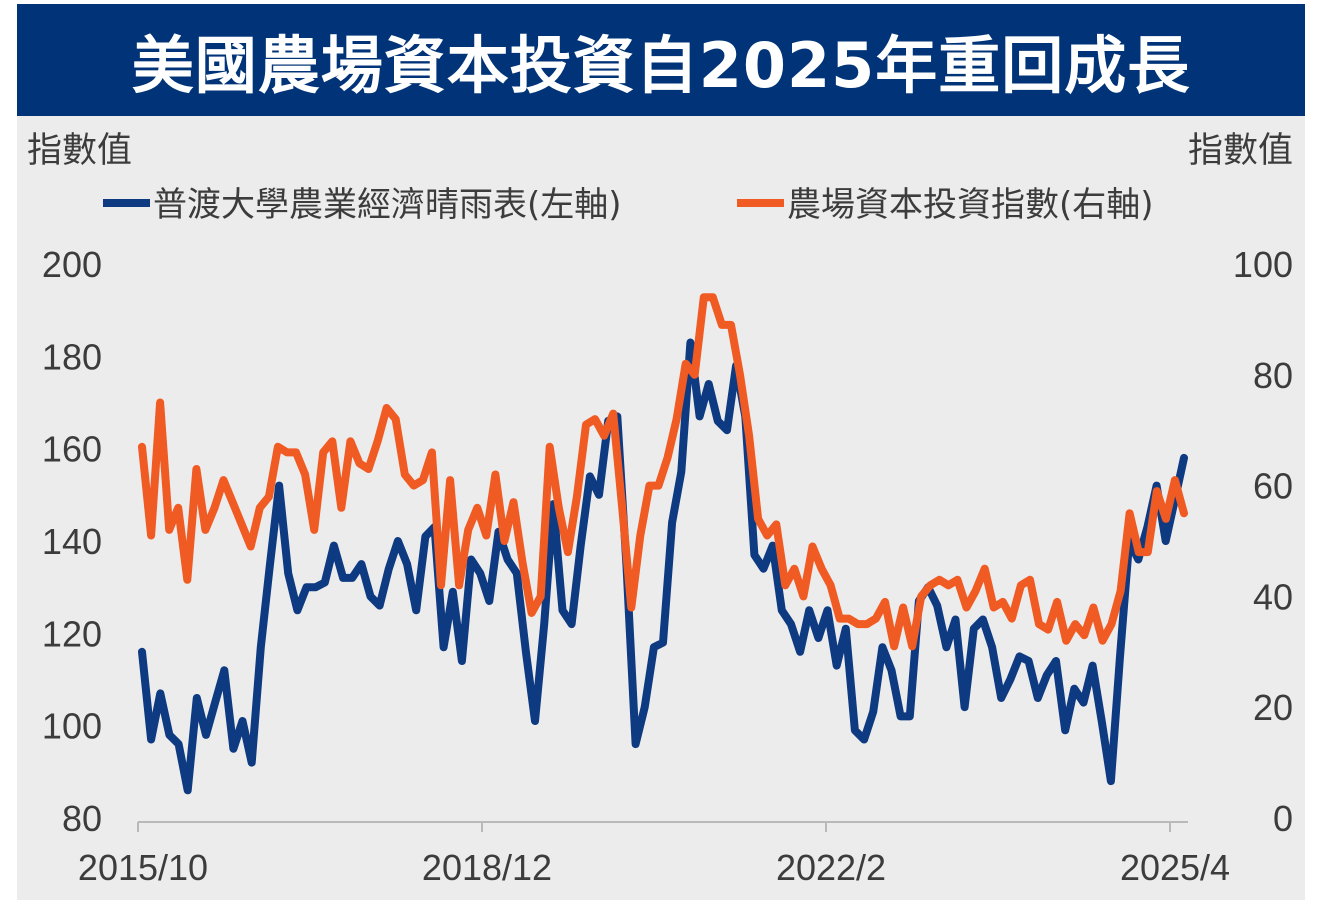  I want to click on left-axis-label: 指數值, so click(79, 151).